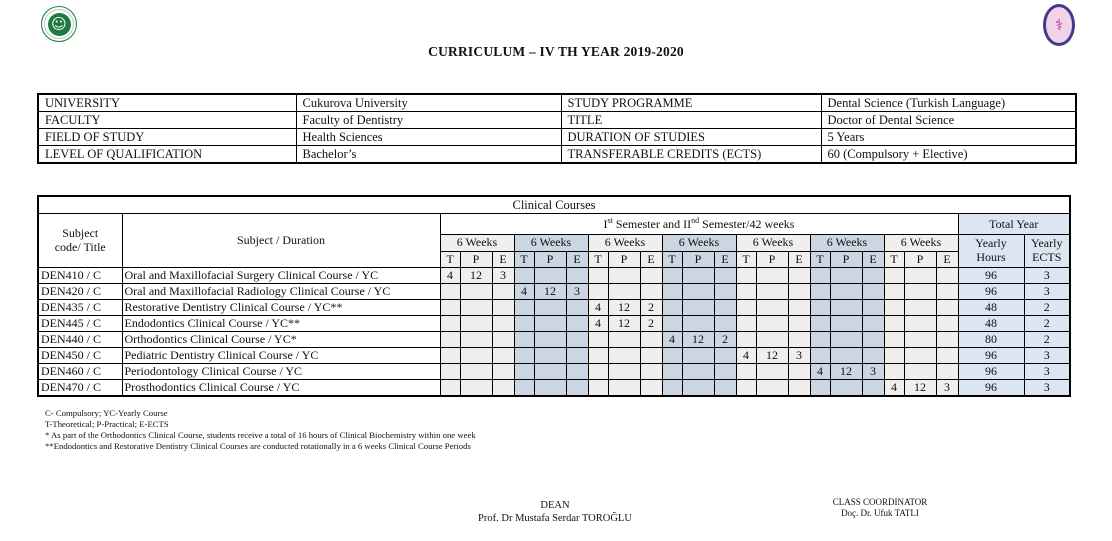  Describe the element at coordinates (80, 371) in the screenshot. I see `course-code-cell: DEN460 / C` at that location.